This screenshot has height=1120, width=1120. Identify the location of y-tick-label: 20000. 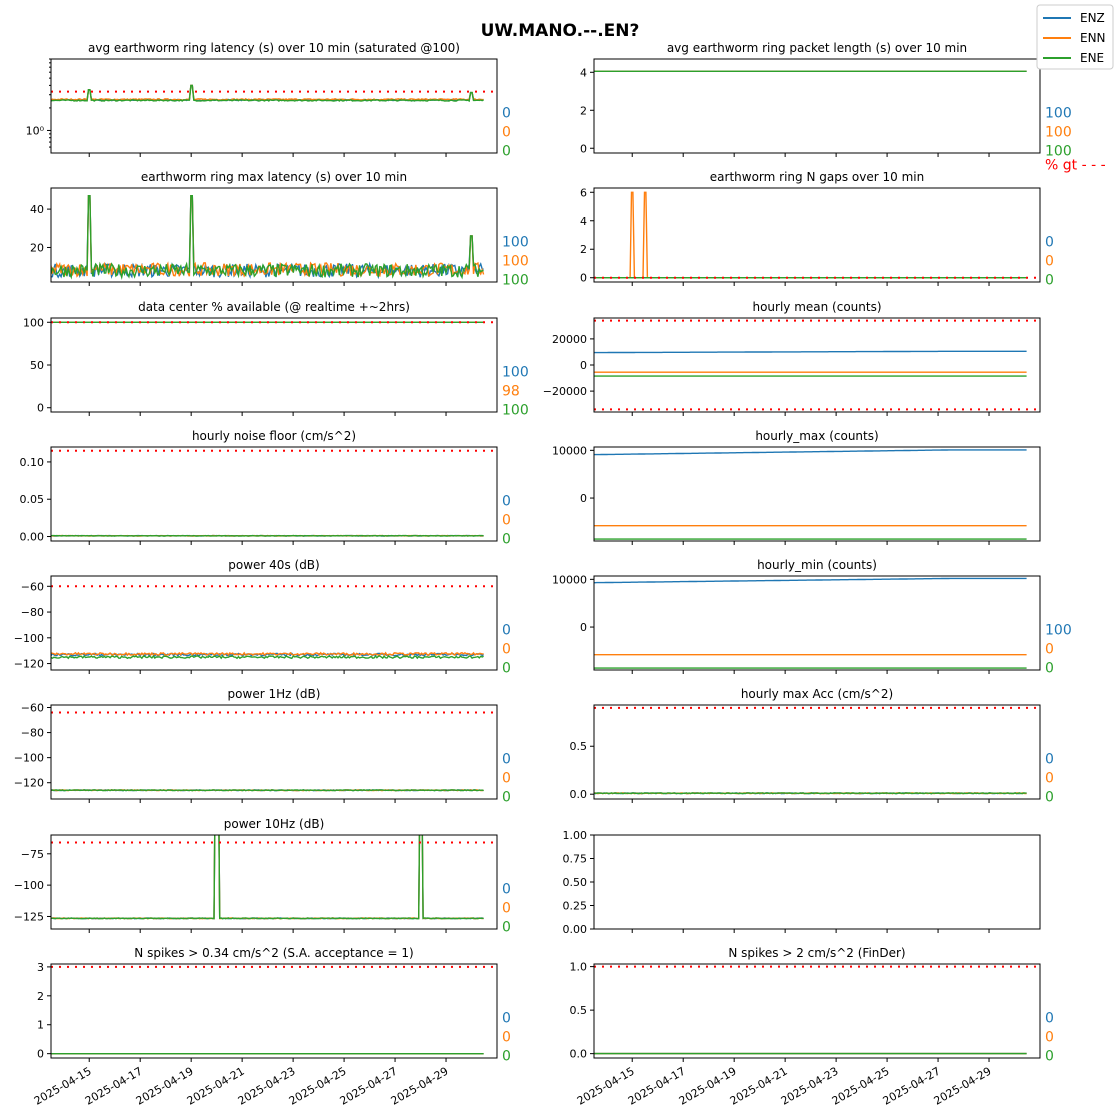
(569, 339).